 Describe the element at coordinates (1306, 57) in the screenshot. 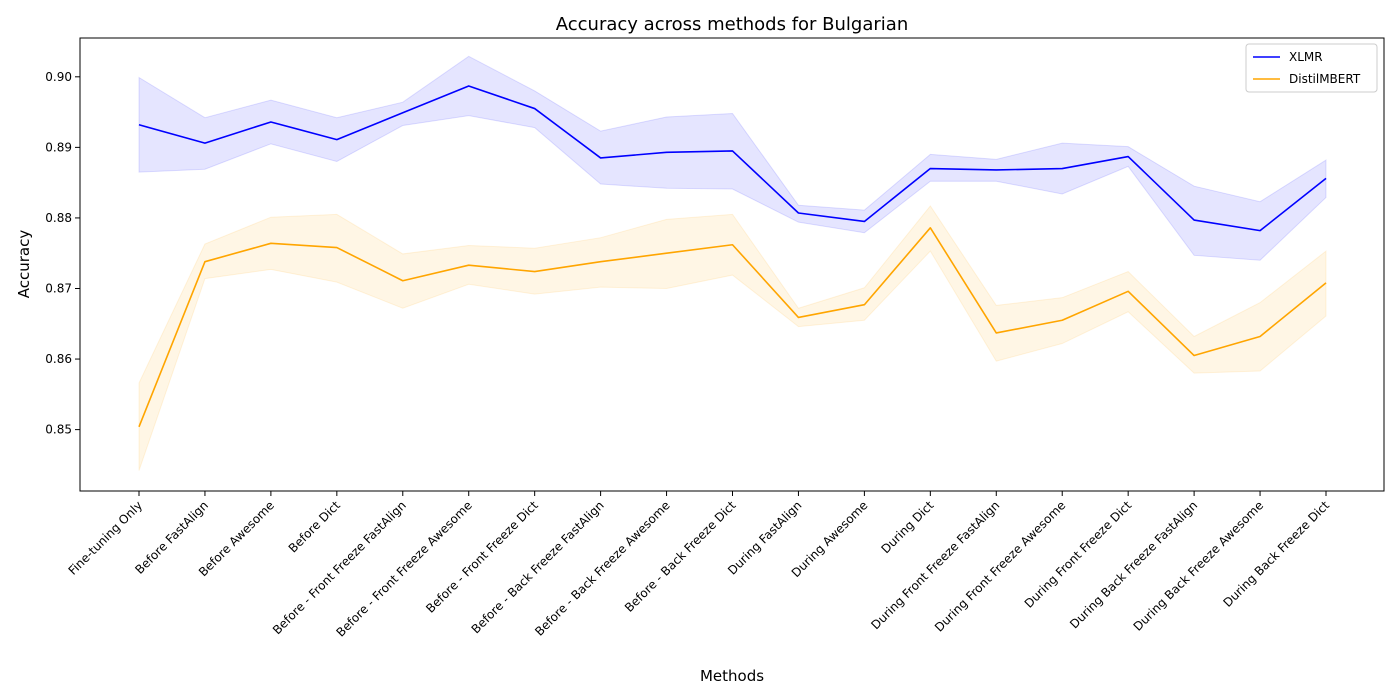

I see `legend-label-xlmr: XLMR` at that location.